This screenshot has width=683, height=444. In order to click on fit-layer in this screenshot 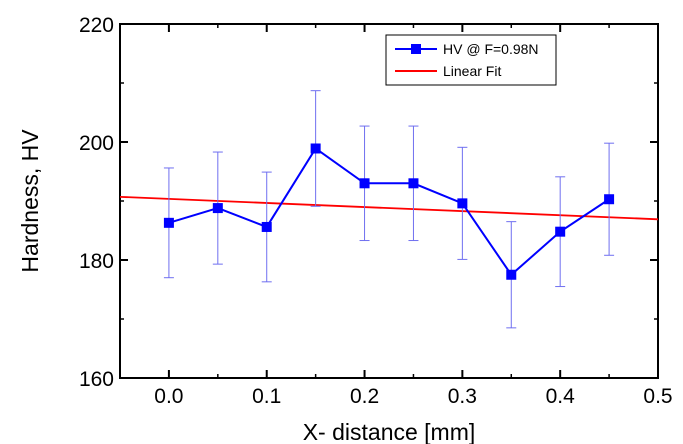, I will do `click(389, 208)`.